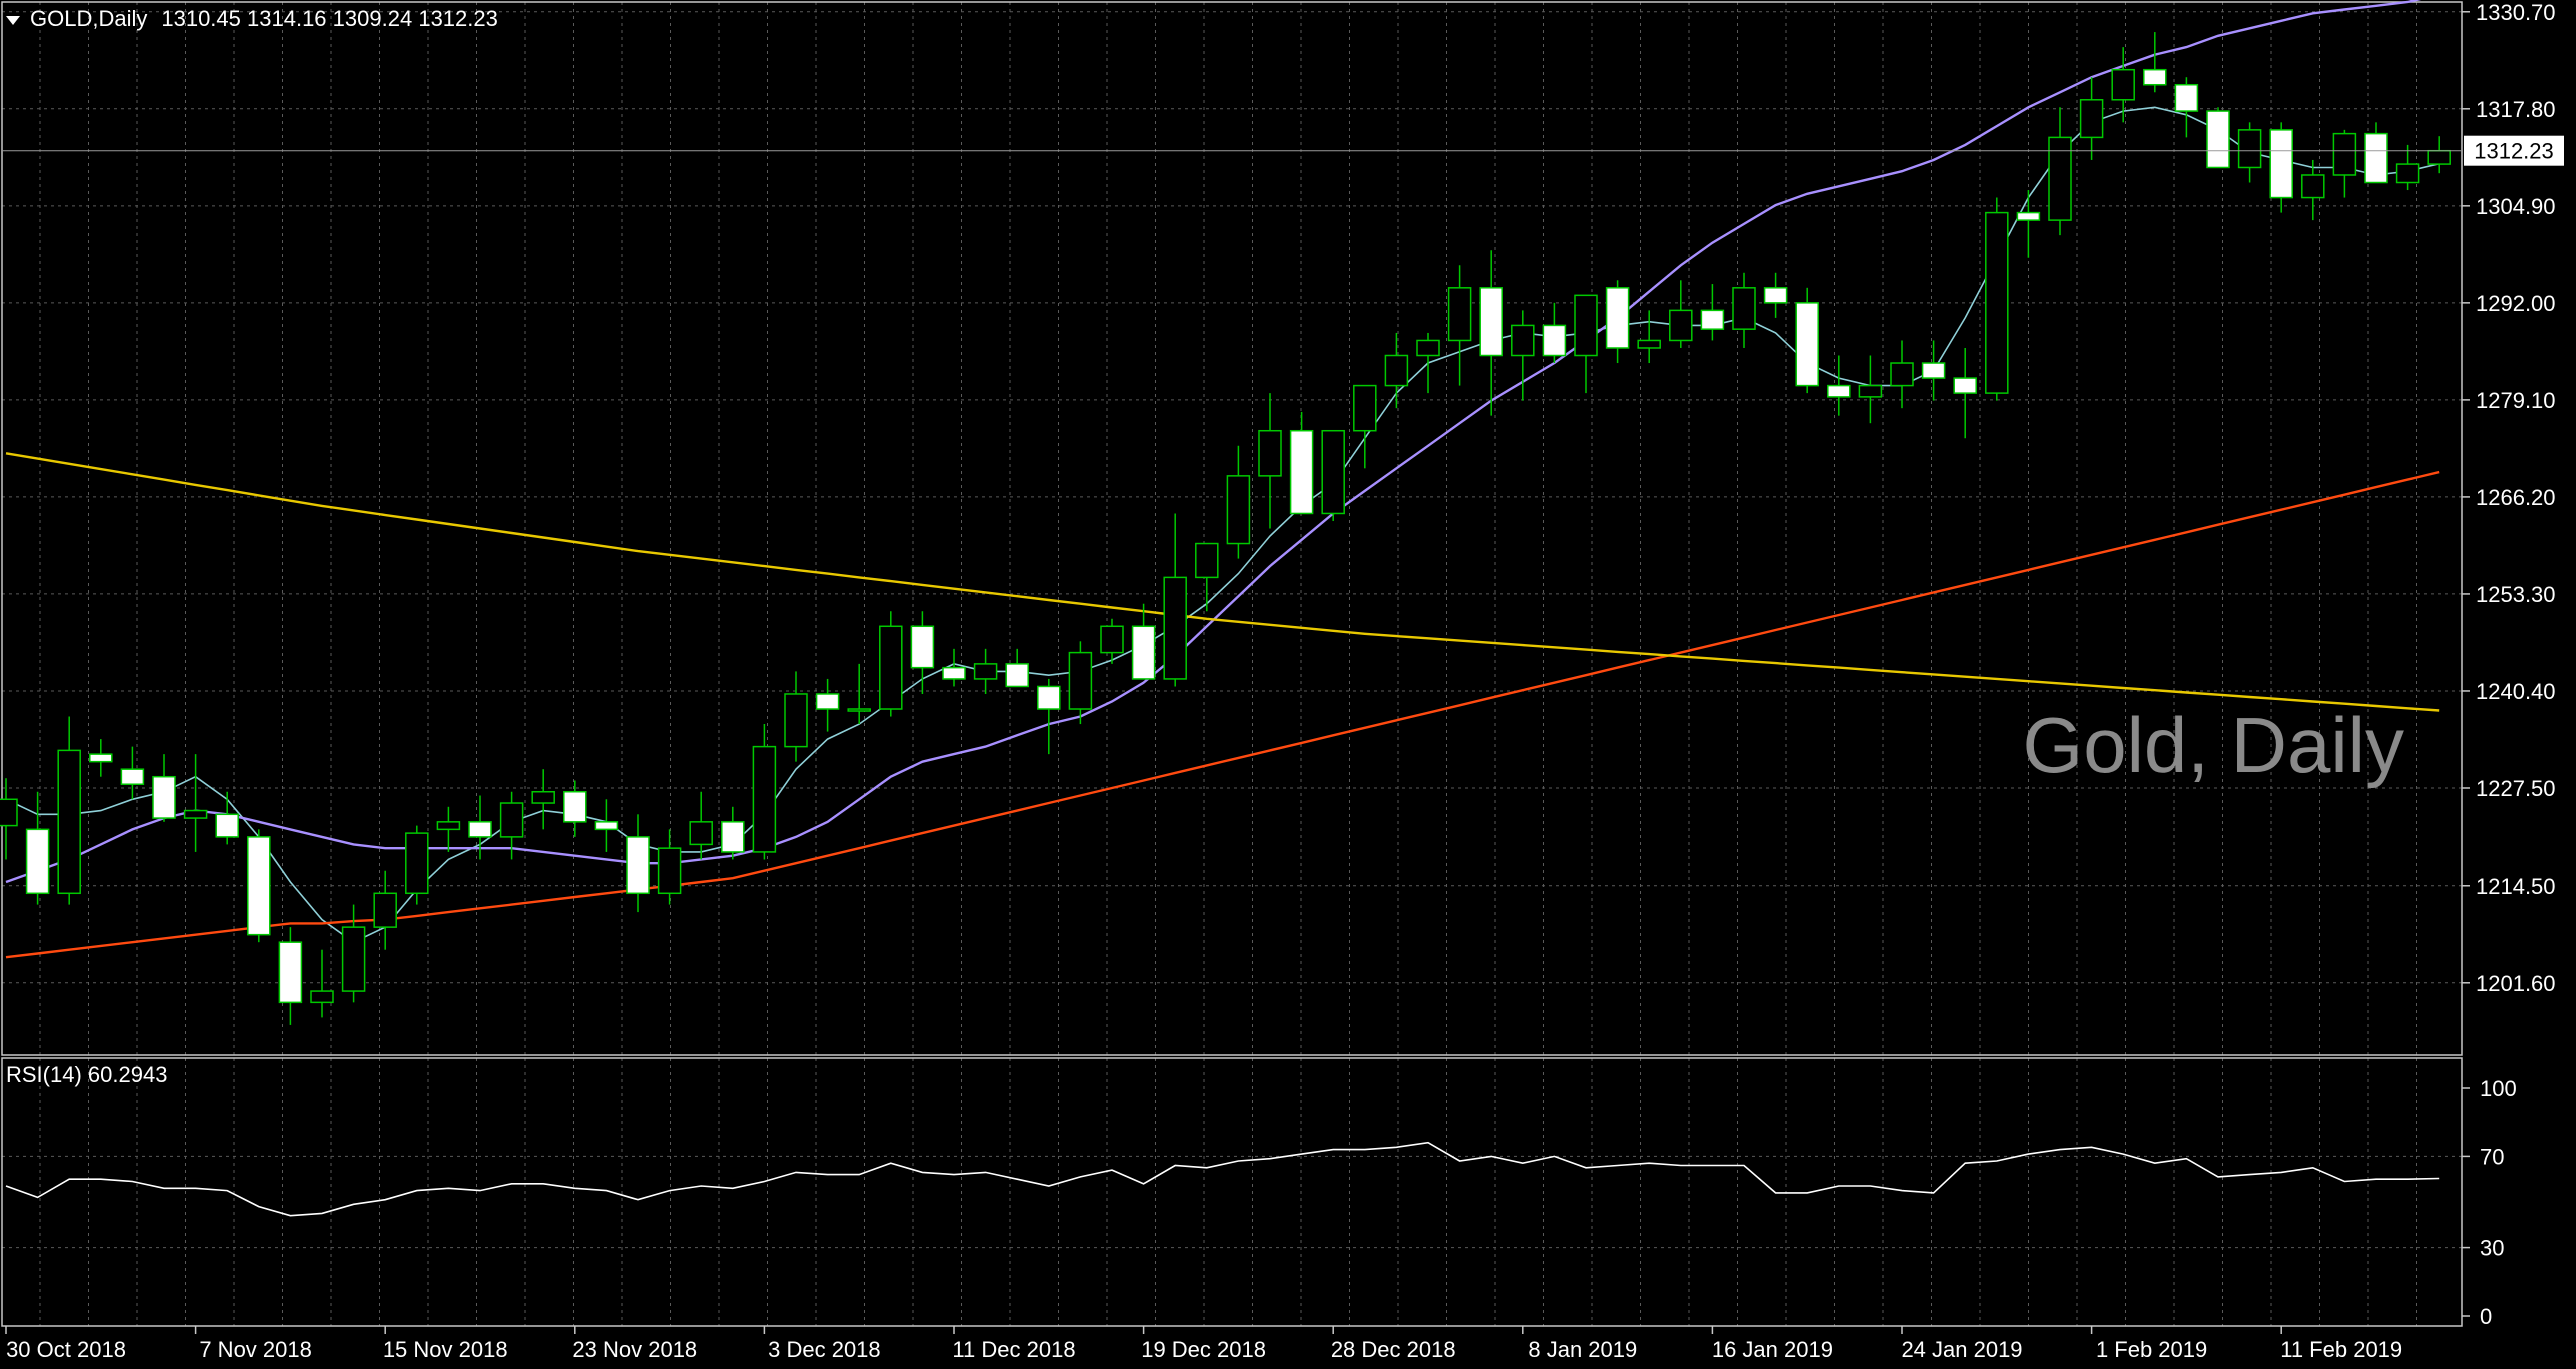 This screenshot has height=1369, width=2576. Describe the element at coordinates (824, 1349) in the screenshot. I see `x-tick-label: 3 Dec 2018` at that location.